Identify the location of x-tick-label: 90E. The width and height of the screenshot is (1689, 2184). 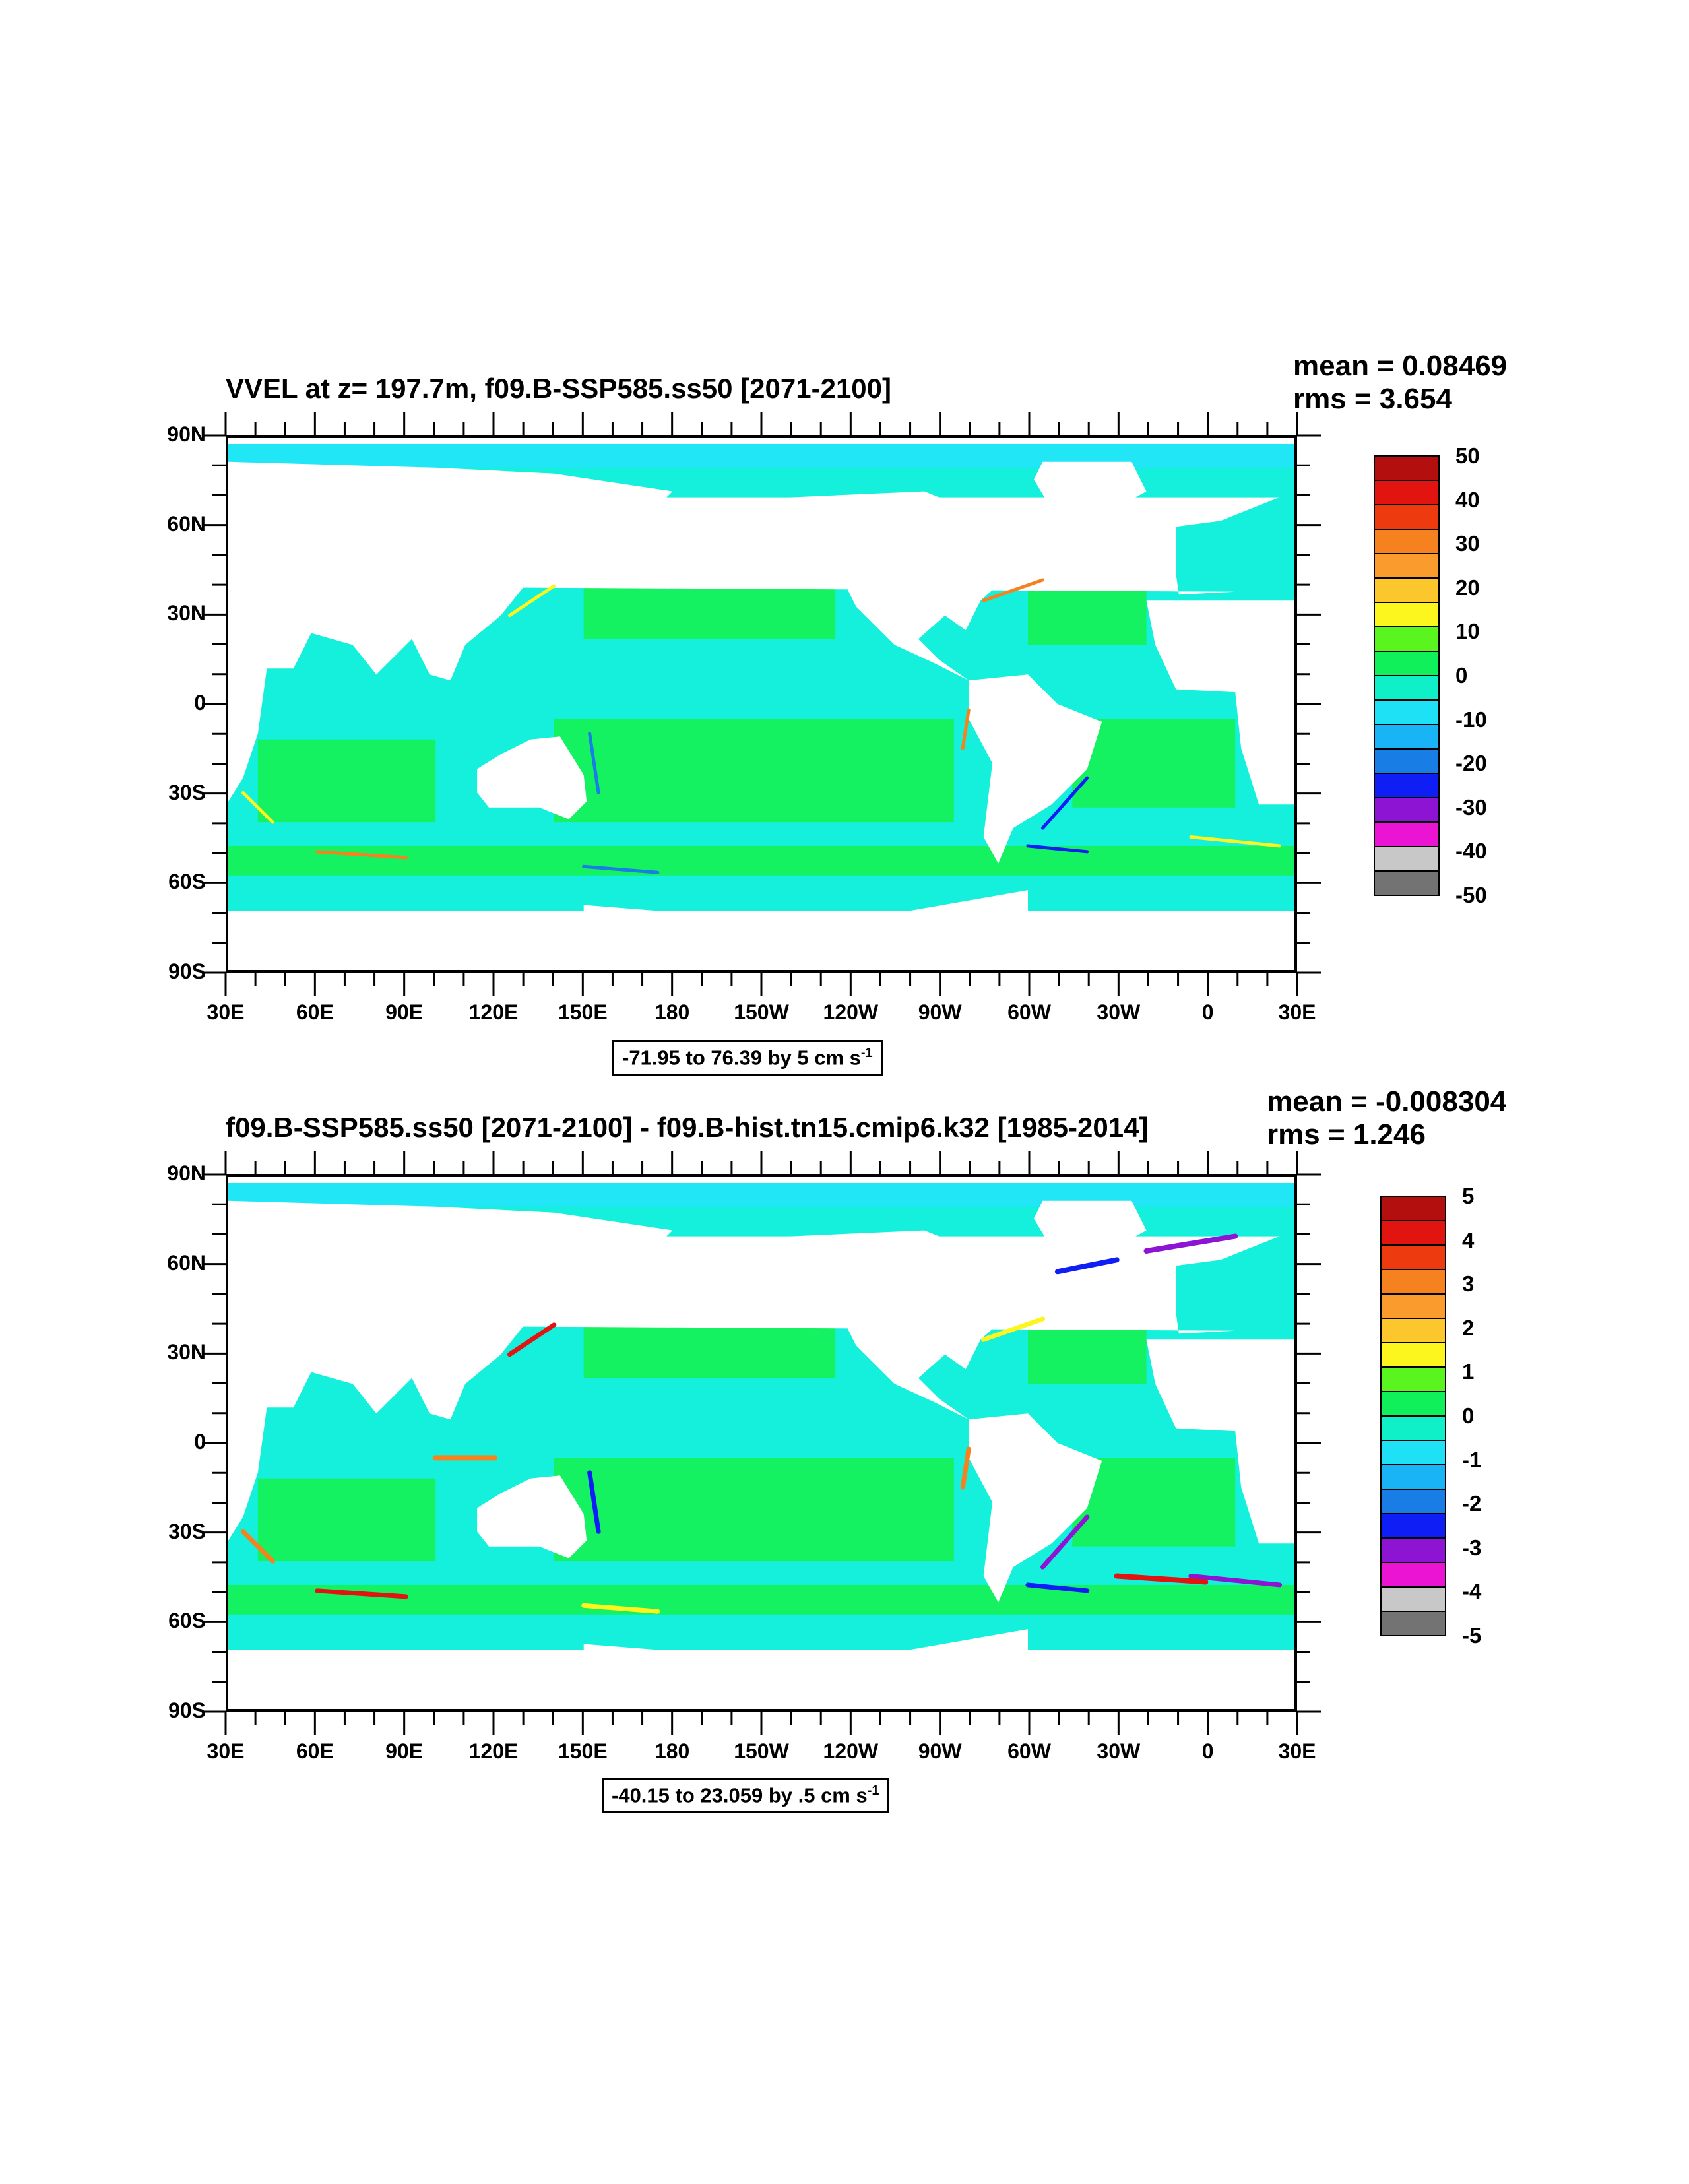
(404, 1012).